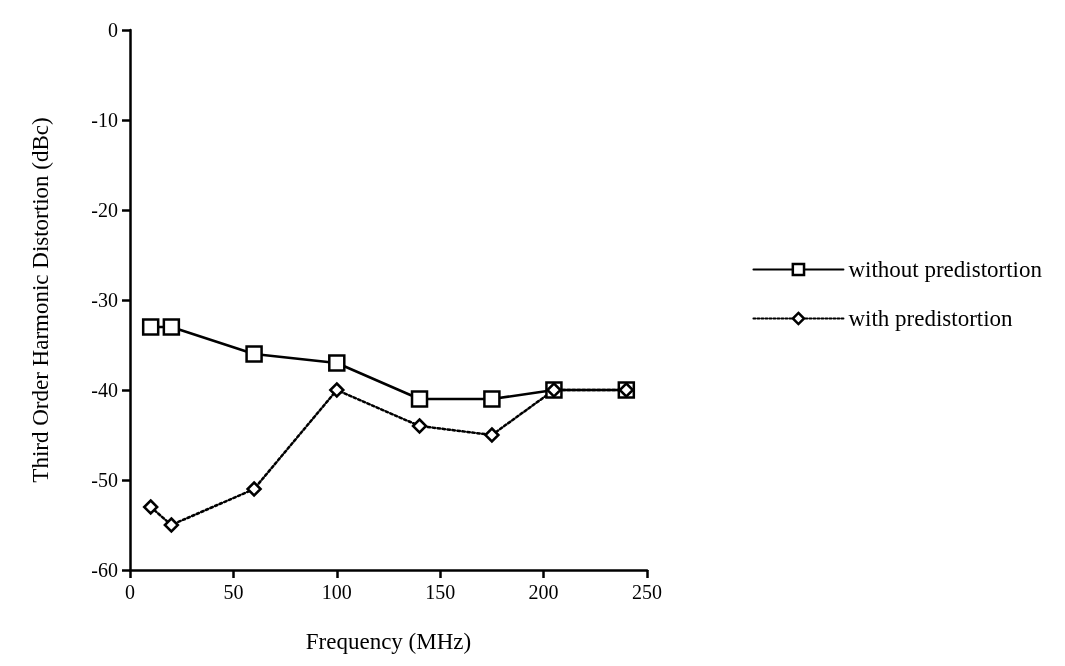 Image resolution: width=1065 pixels, height=666 pixels. What do you see at coordinates (388, 641) in the screenshot?
I see `x-axis-title: Frequency (MHz)` at bounding box center [388, 641].